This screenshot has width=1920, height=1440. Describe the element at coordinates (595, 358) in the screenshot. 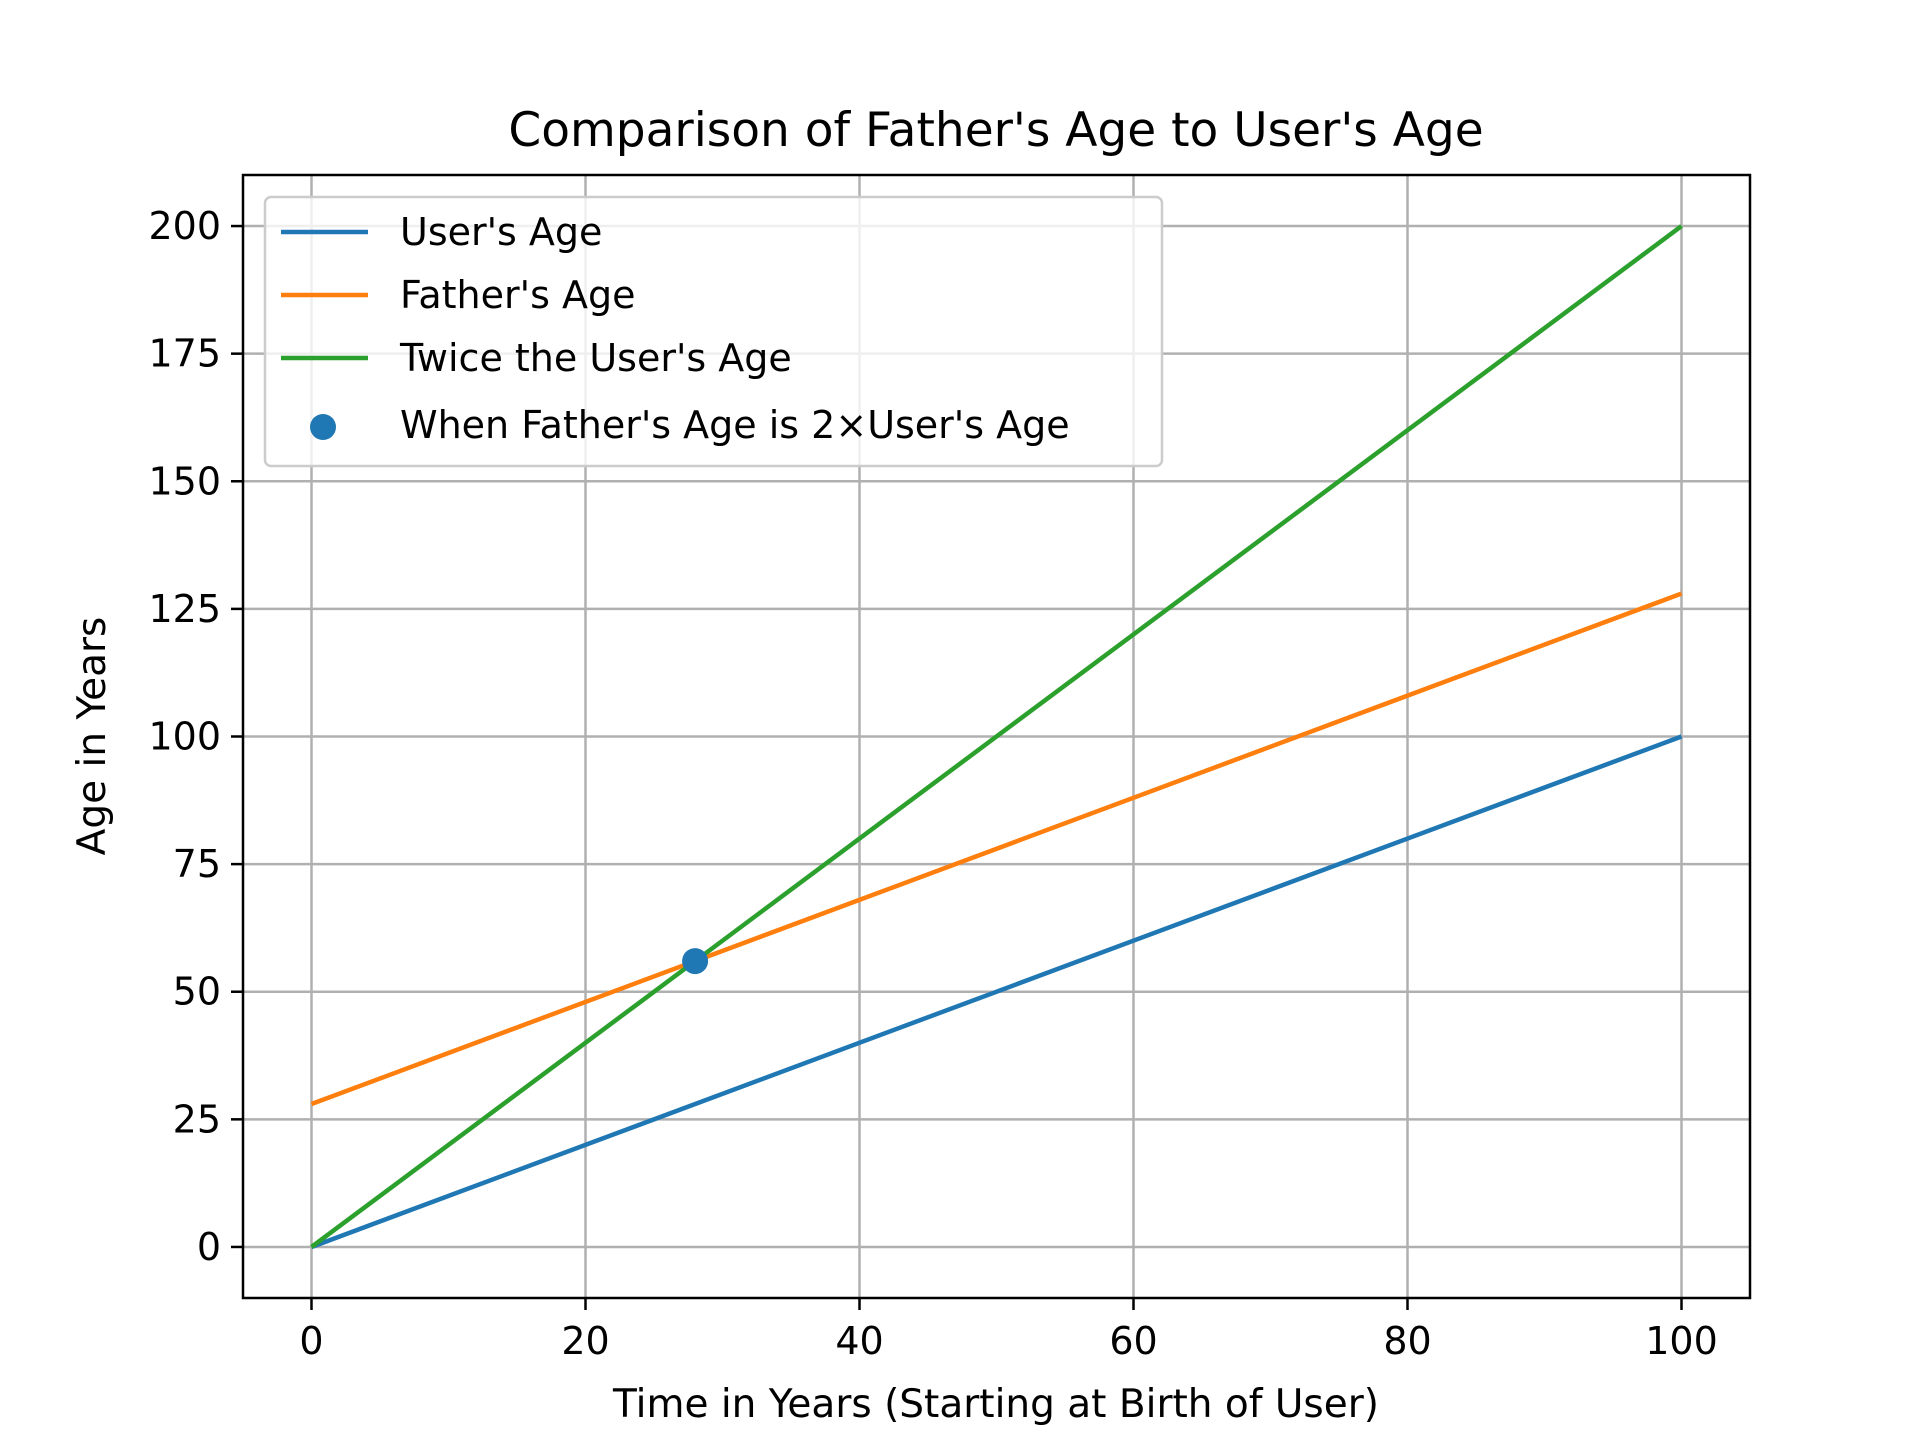

I see `legend-label: Twice the User's Age` at that location.